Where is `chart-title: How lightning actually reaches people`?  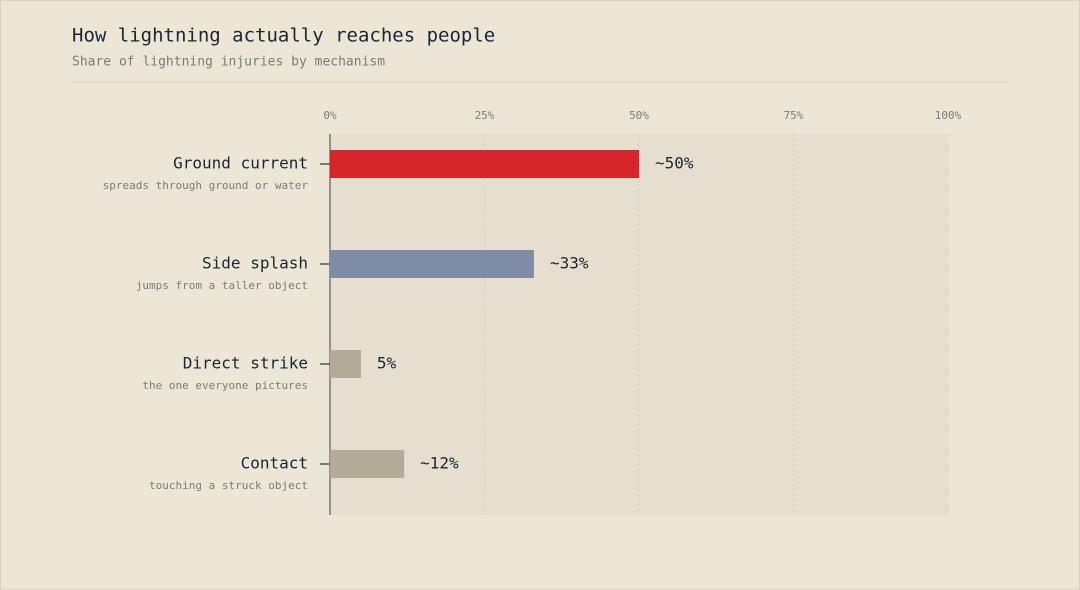 chart-title: How lightning actually reaches people is located at coordinates (283, 36).